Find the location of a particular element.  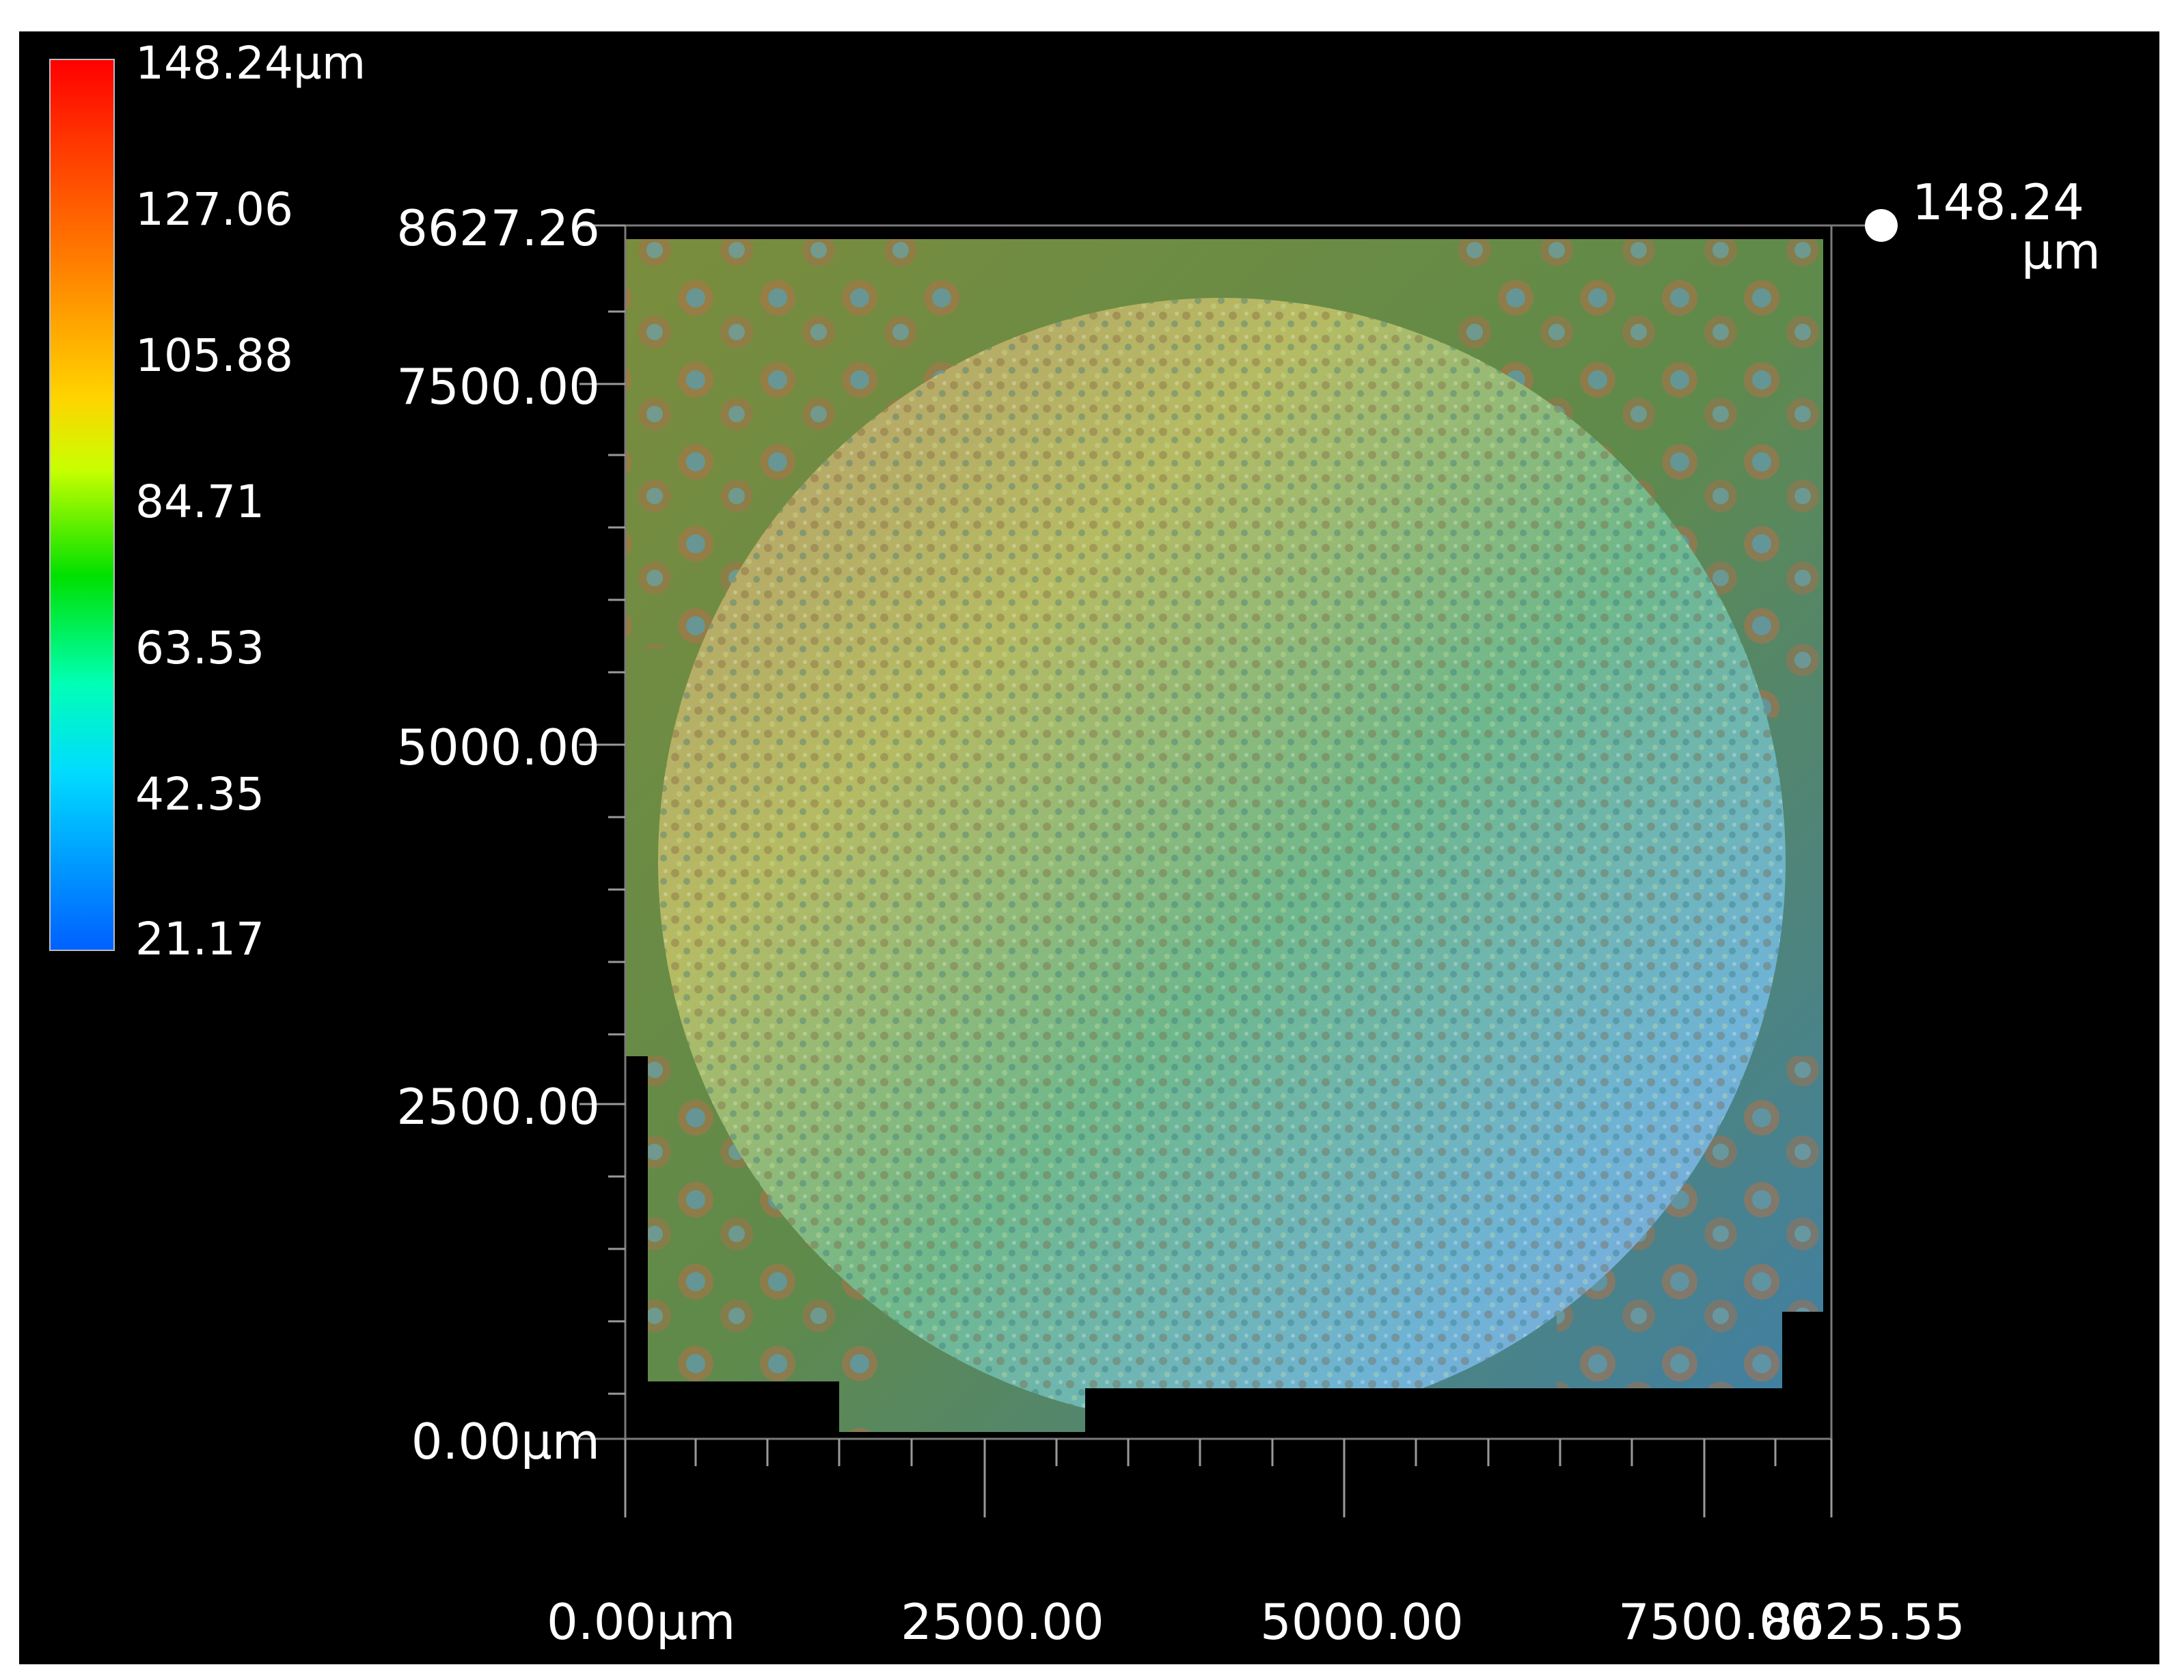

y-axis-label-max: 8627.26 is located at coordinates (498, 228).